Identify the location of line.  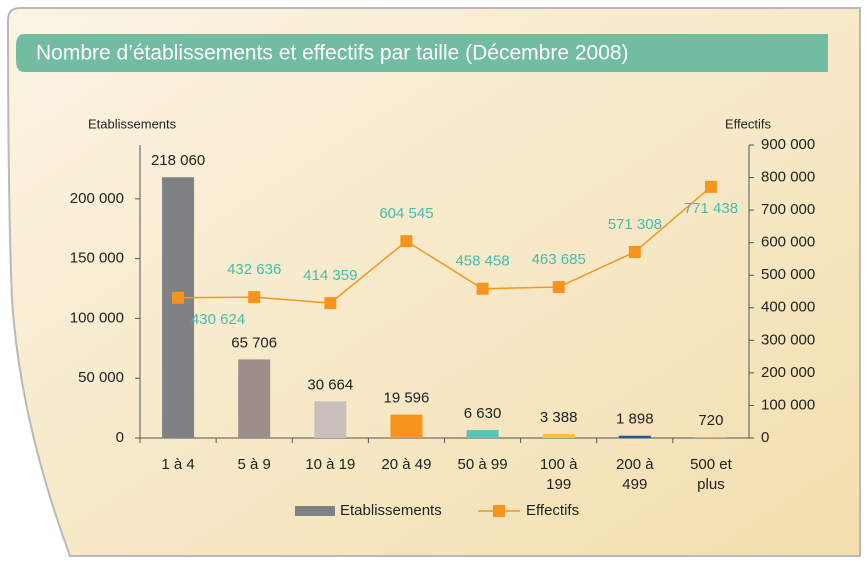
(445, 245).